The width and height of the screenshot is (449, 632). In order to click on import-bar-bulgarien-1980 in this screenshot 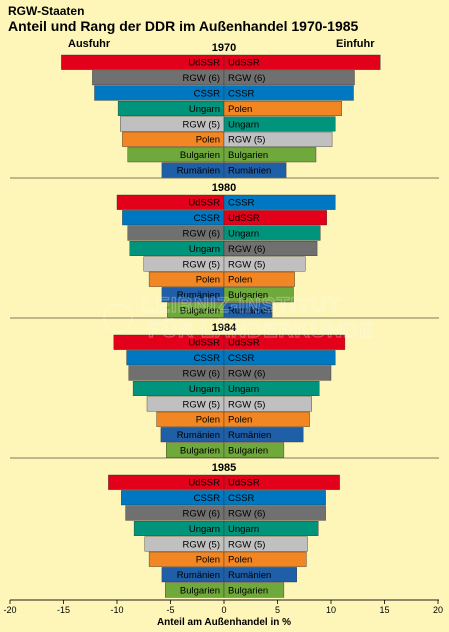, I will do `click(258, 295)`.